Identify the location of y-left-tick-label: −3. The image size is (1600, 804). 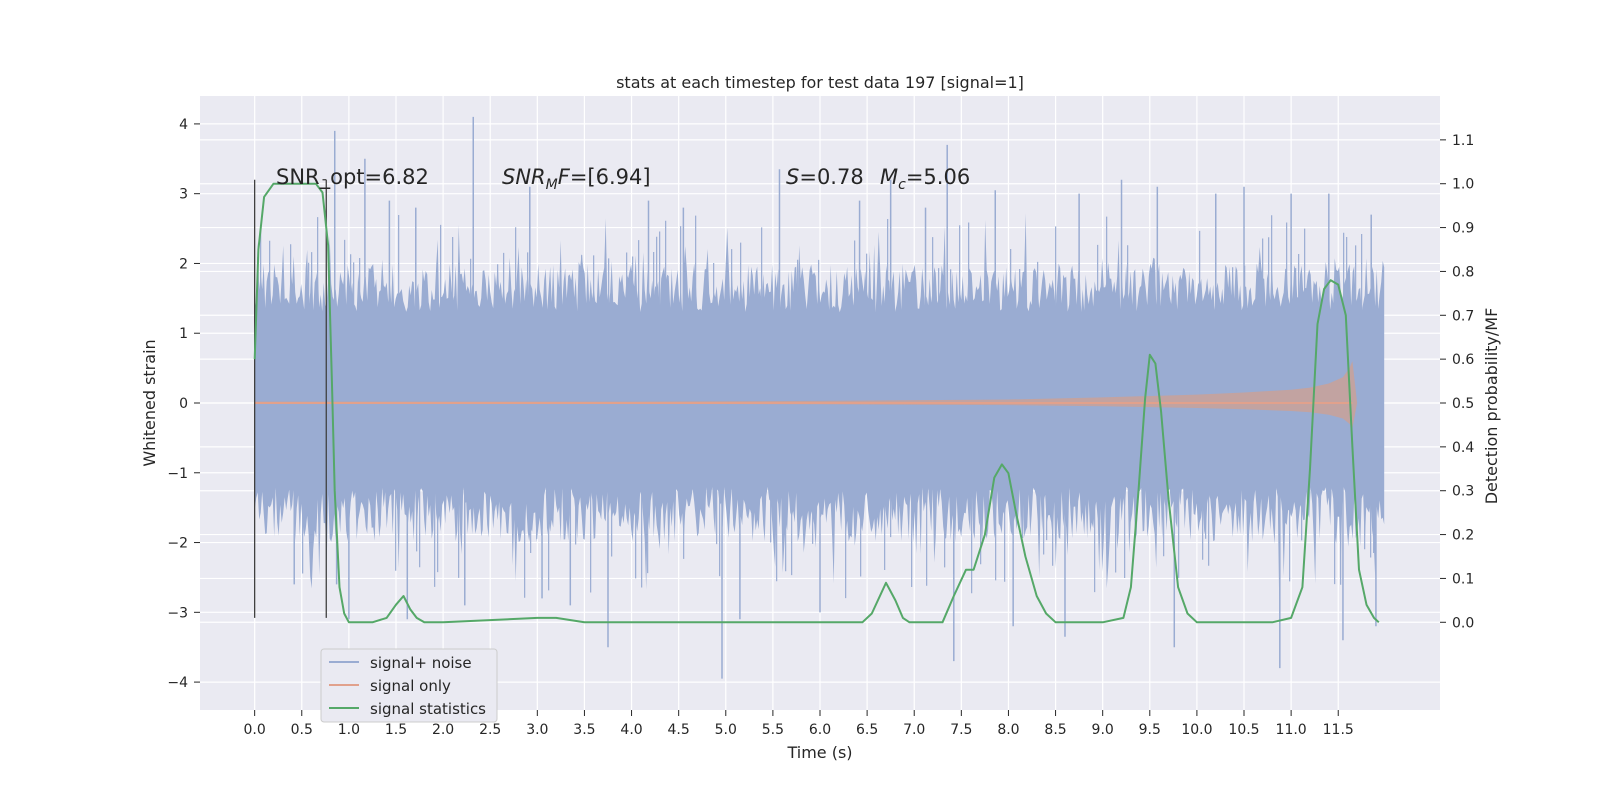
(177, 613).